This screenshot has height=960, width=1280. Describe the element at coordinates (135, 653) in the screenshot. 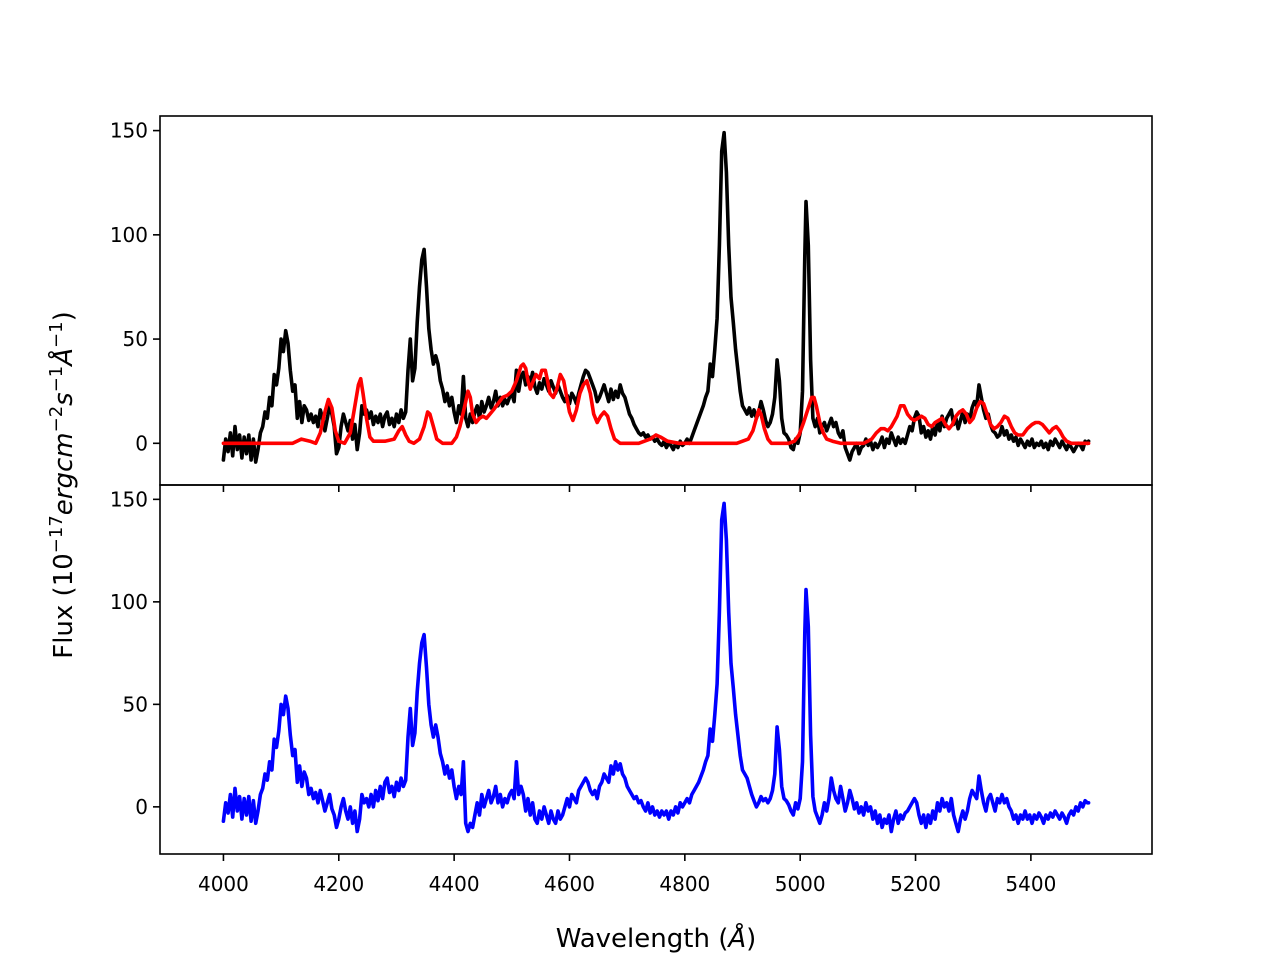

I see `bottom-panel-y-axis: 0 50 100 150` at that location.